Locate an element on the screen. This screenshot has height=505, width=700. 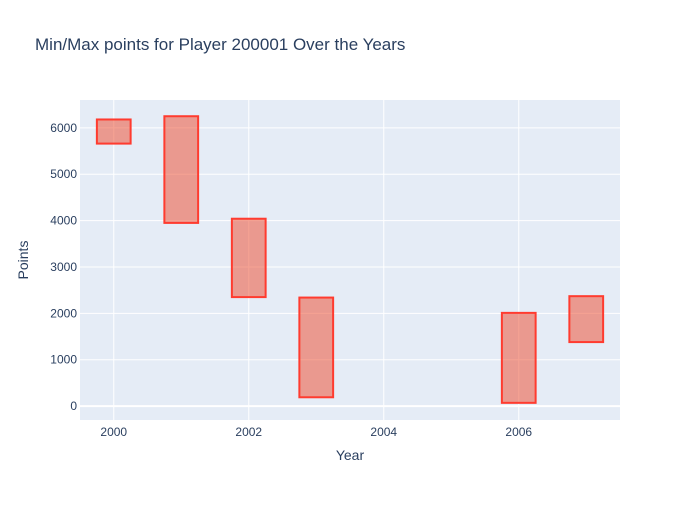
x-tick-label: 2004 is located at coordinates (383, 432).